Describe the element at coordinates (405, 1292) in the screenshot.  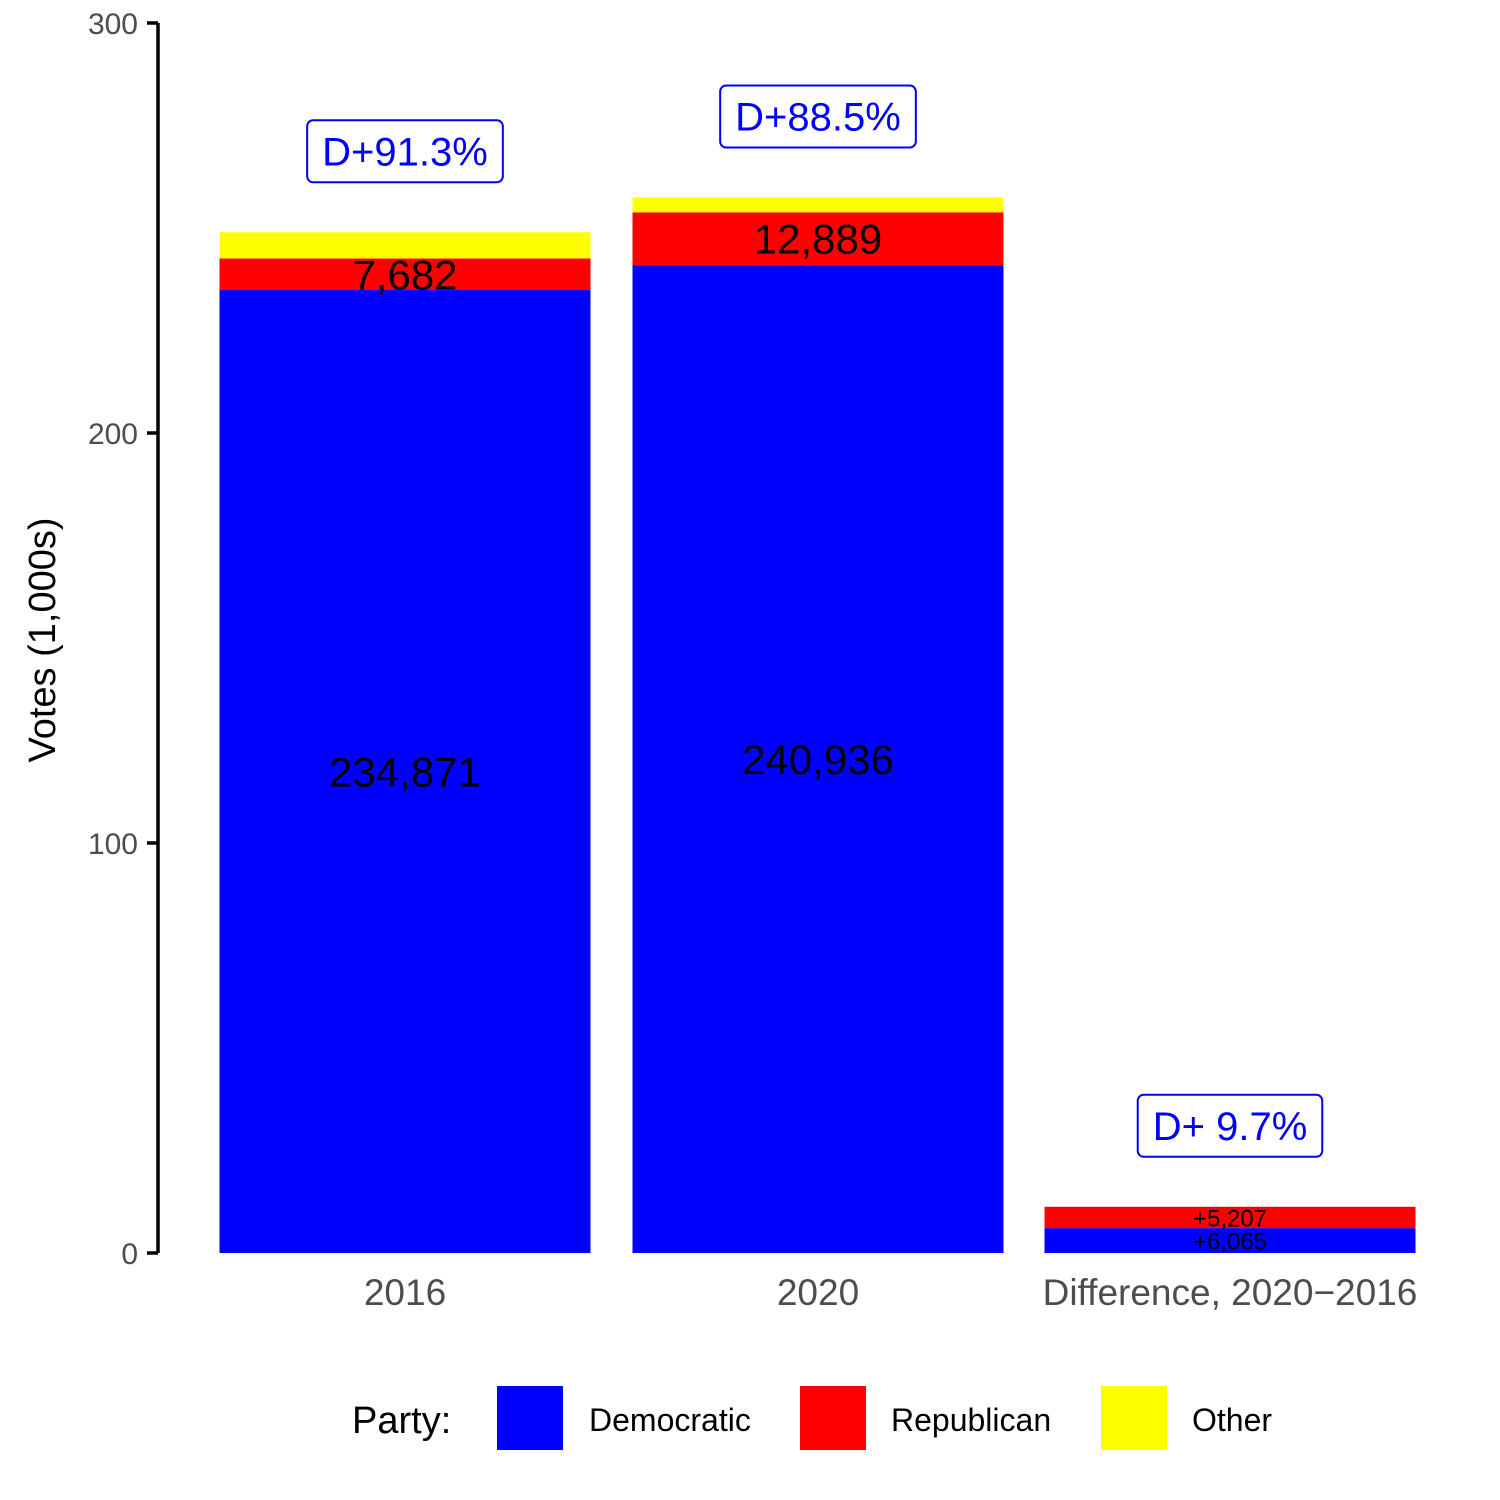
I see `x-tick-label: 2016` at that location.